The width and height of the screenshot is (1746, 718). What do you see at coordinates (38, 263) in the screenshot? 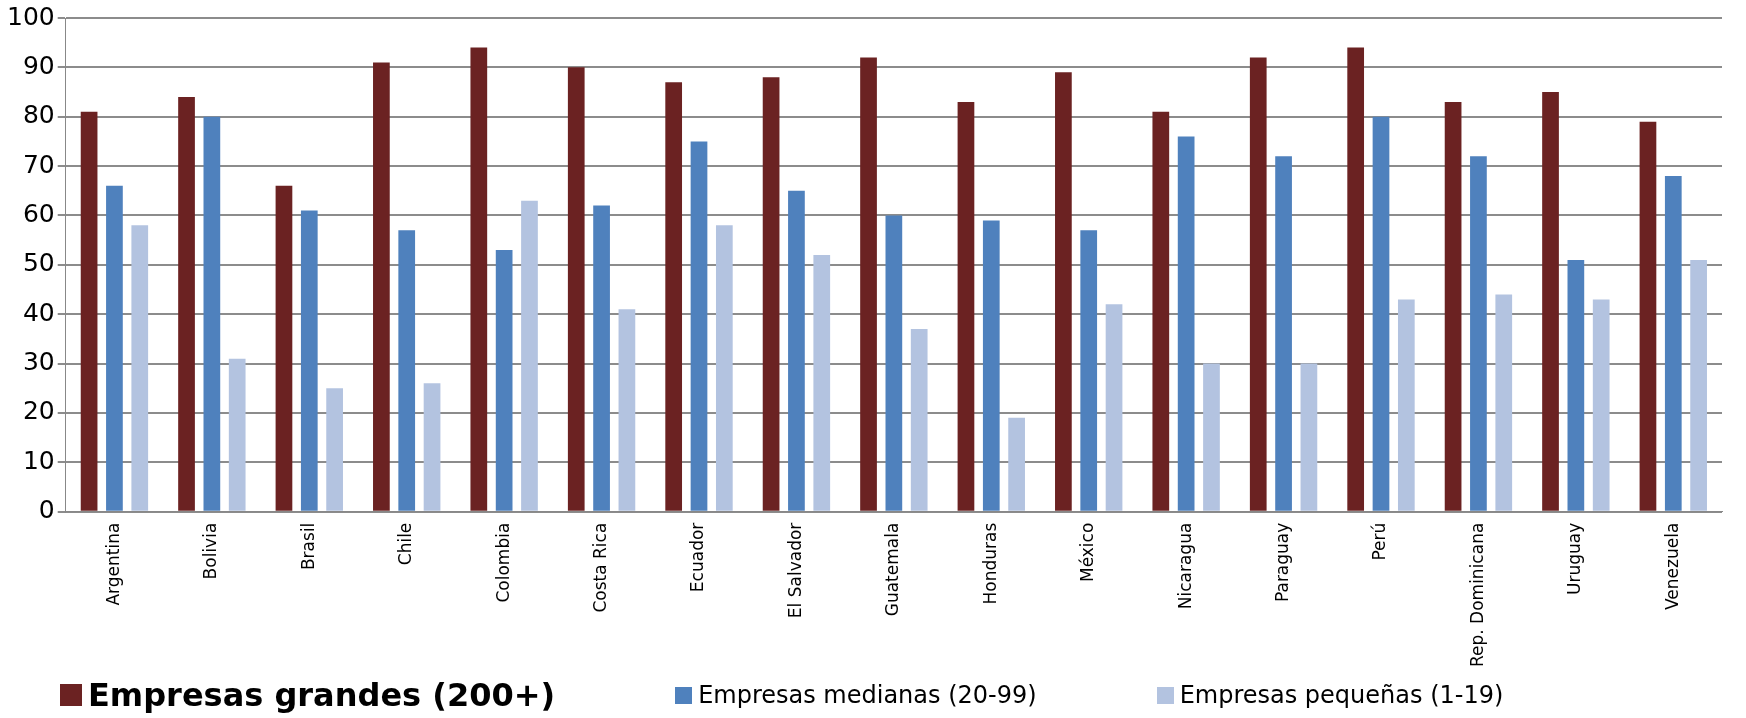
I see `y-tick-label: 50` at bounding box center [38, 263].